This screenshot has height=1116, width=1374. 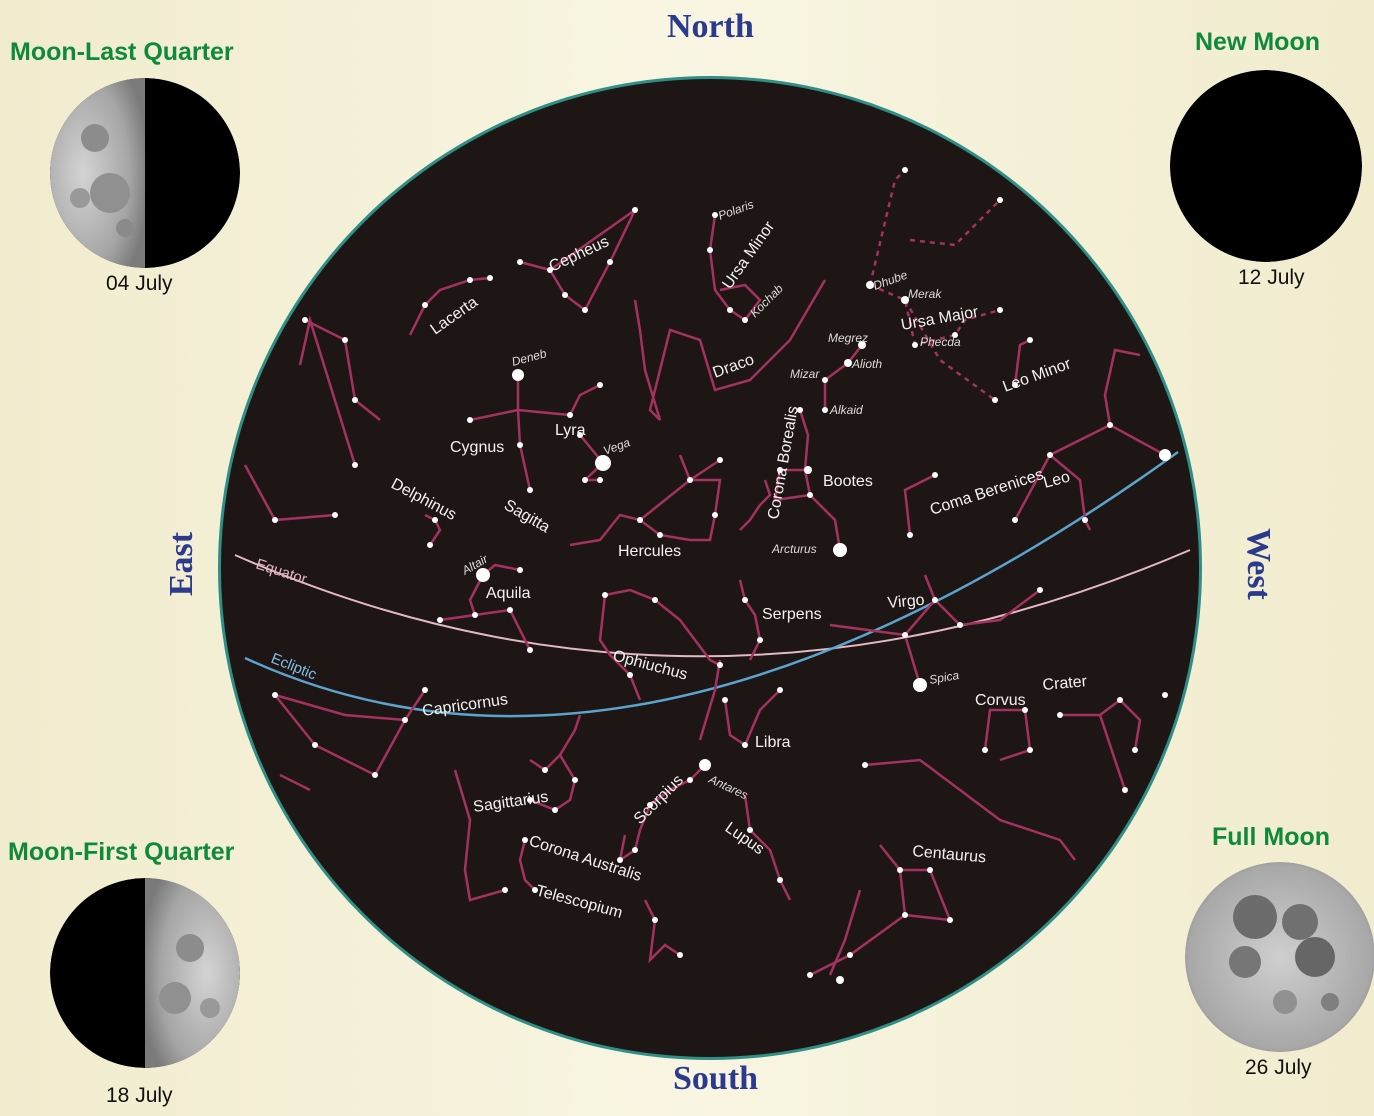 I want to click on south-label: South, so click(x=716, y=1078).